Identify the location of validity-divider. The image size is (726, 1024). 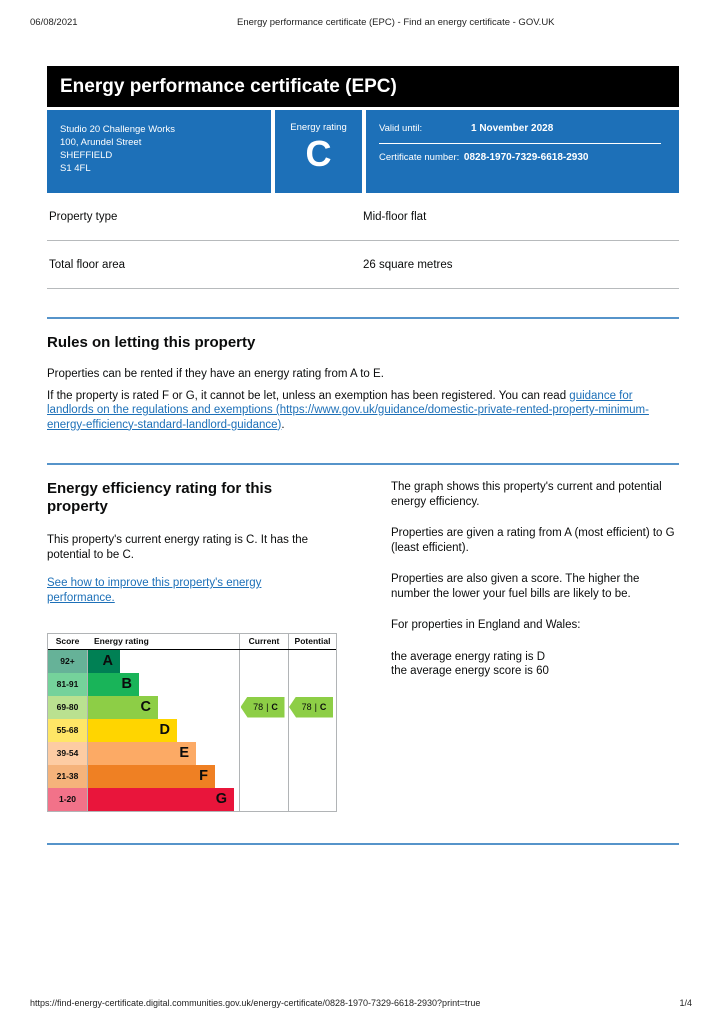
(520, 143).